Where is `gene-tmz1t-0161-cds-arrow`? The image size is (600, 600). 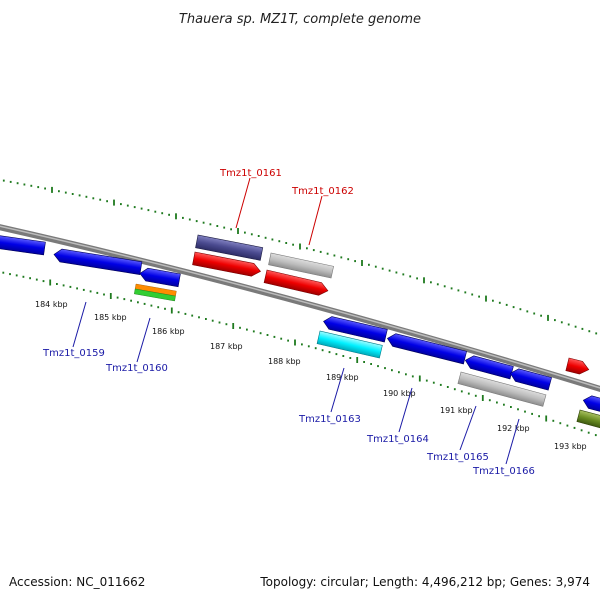 gene-tmz1t-0161-cds-arrow is located at coordinates (227, 264).